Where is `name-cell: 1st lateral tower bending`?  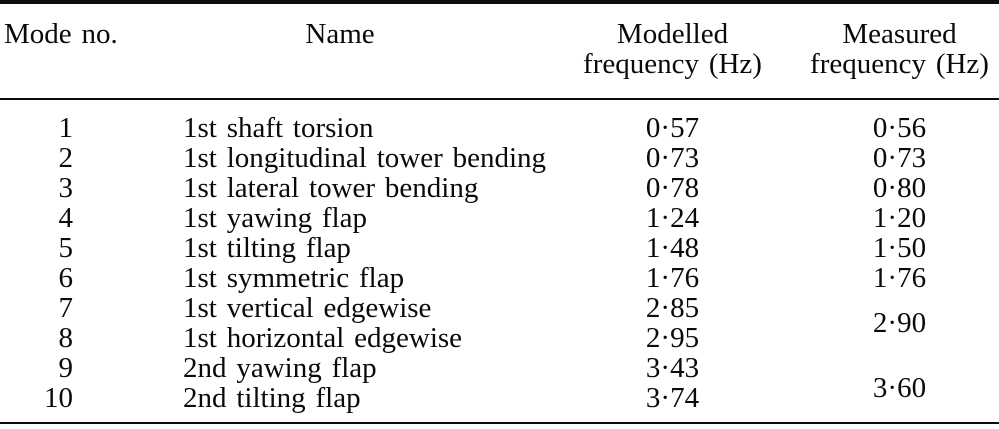 name-cell: 1st lateral tower bending is located at coordinates (331, 188).